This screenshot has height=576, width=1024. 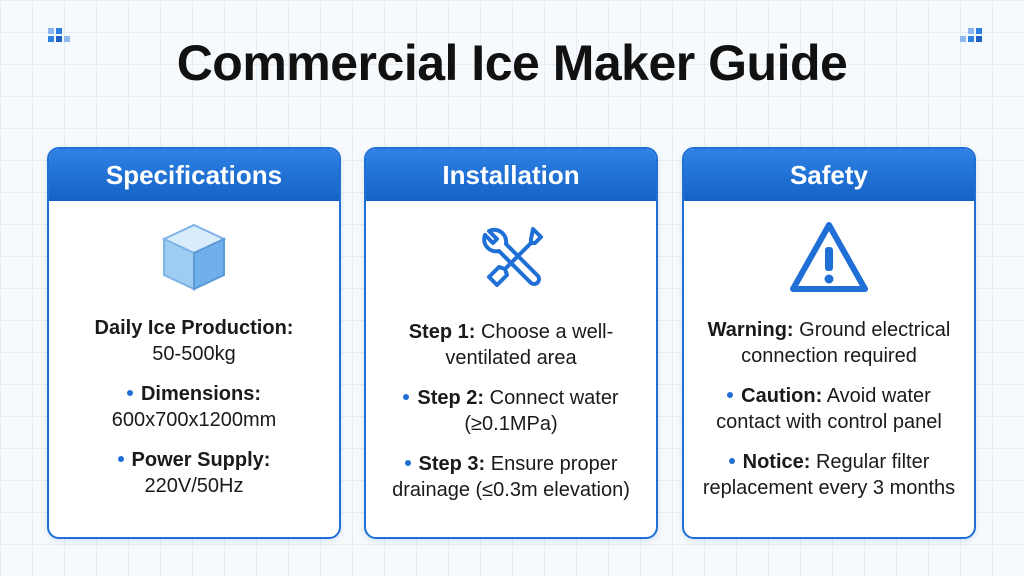 What do you see at coordinates (442, 332) in the screenshot?
I see `item-label: Step 1:` at bounding box center [442, 332].